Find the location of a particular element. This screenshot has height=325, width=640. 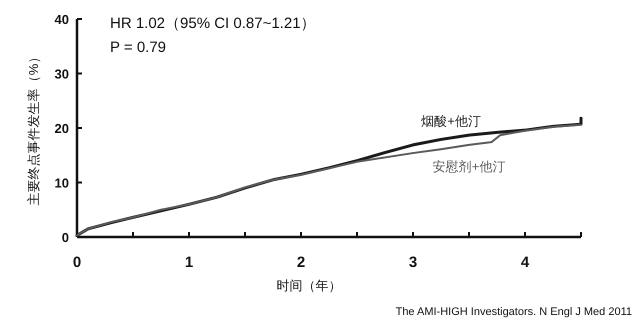

x-axis-title: 时间（年） is located at coordinates (309, 285).